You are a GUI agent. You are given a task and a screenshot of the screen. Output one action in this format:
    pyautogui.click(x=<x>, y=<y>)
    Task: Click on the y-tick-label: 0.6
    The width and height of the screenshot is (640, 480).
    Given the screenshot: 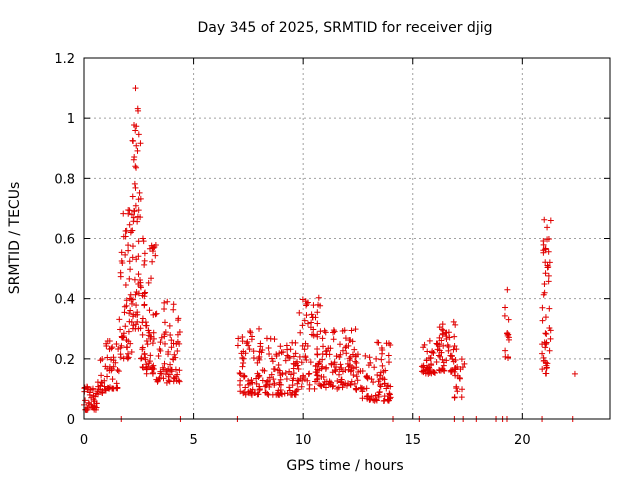 What is the action you would take?
    pyautogui.click(x=64, y=240)
    